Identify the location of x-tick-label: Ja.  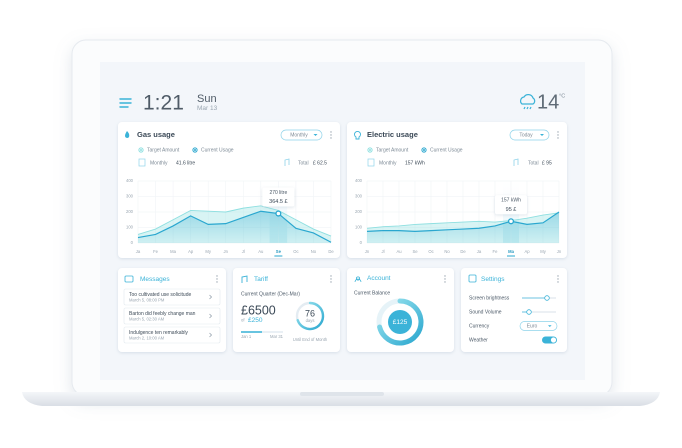
(138, 251).